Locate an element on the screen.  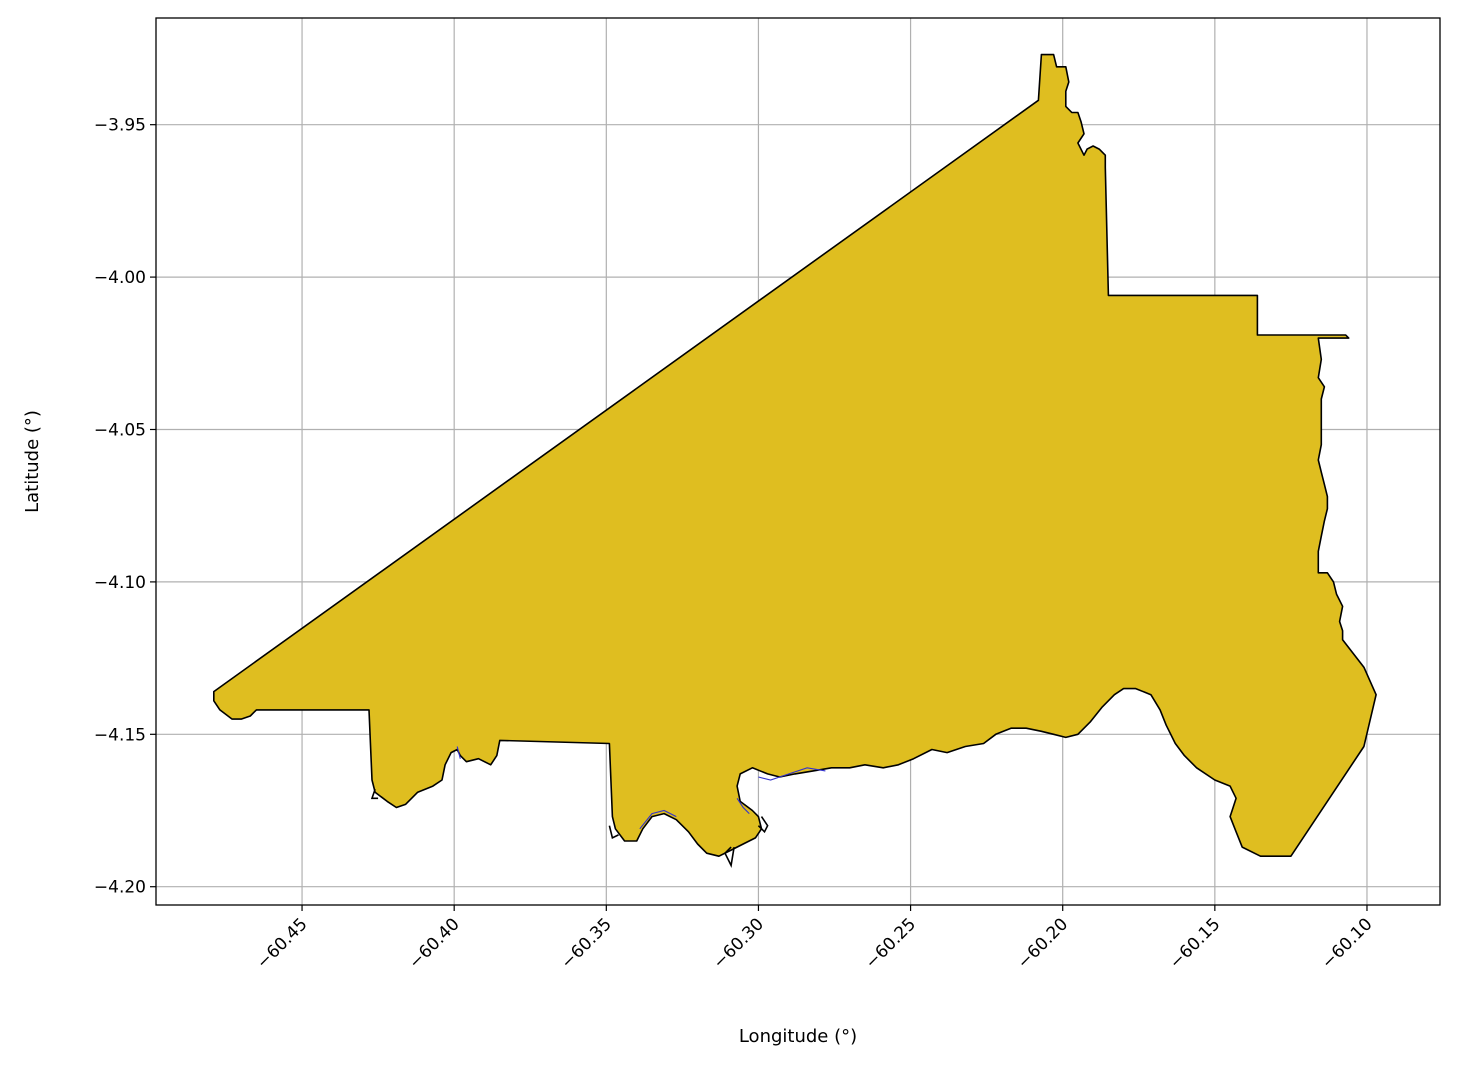
y-tick-label: −4.00 is located at coordinates (120, 278).